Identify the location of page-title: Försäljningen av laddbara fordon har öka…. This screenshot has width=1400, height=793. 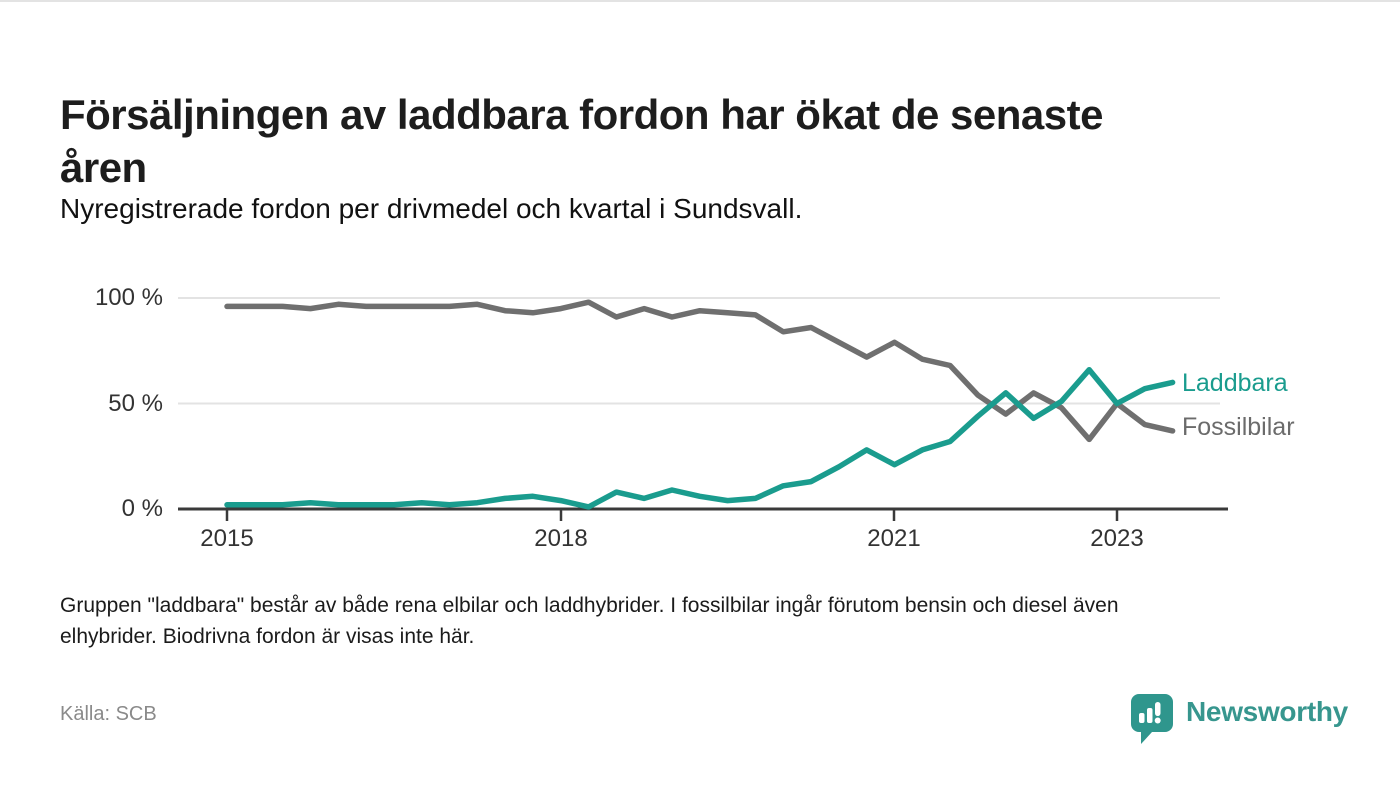
(690, 141).